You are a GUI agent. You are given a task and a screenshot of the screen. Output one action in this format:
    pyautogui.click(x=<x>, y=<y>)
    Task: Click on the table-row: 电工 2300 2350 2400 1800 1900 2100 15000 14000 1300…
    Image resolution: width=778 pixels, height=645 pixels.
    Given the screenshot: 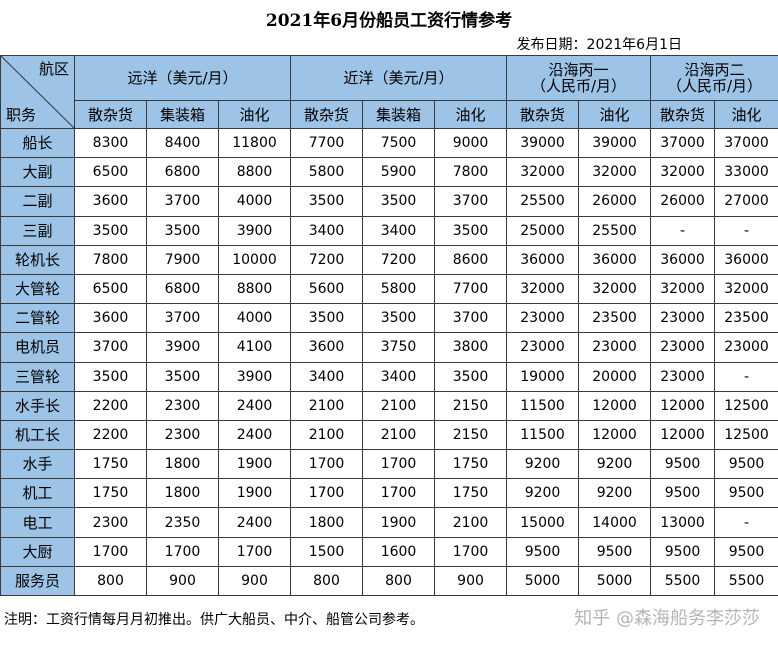 What is the action you would take?
    pyautogui.click(x=389, y=522)
    